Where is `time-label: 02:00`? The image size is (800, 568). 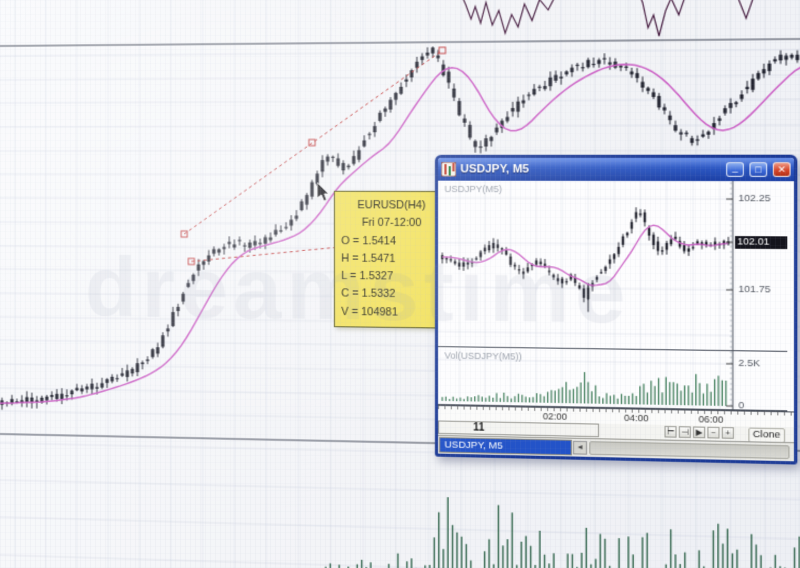 time-label: 02:00 is located at coordinates (555, 416).